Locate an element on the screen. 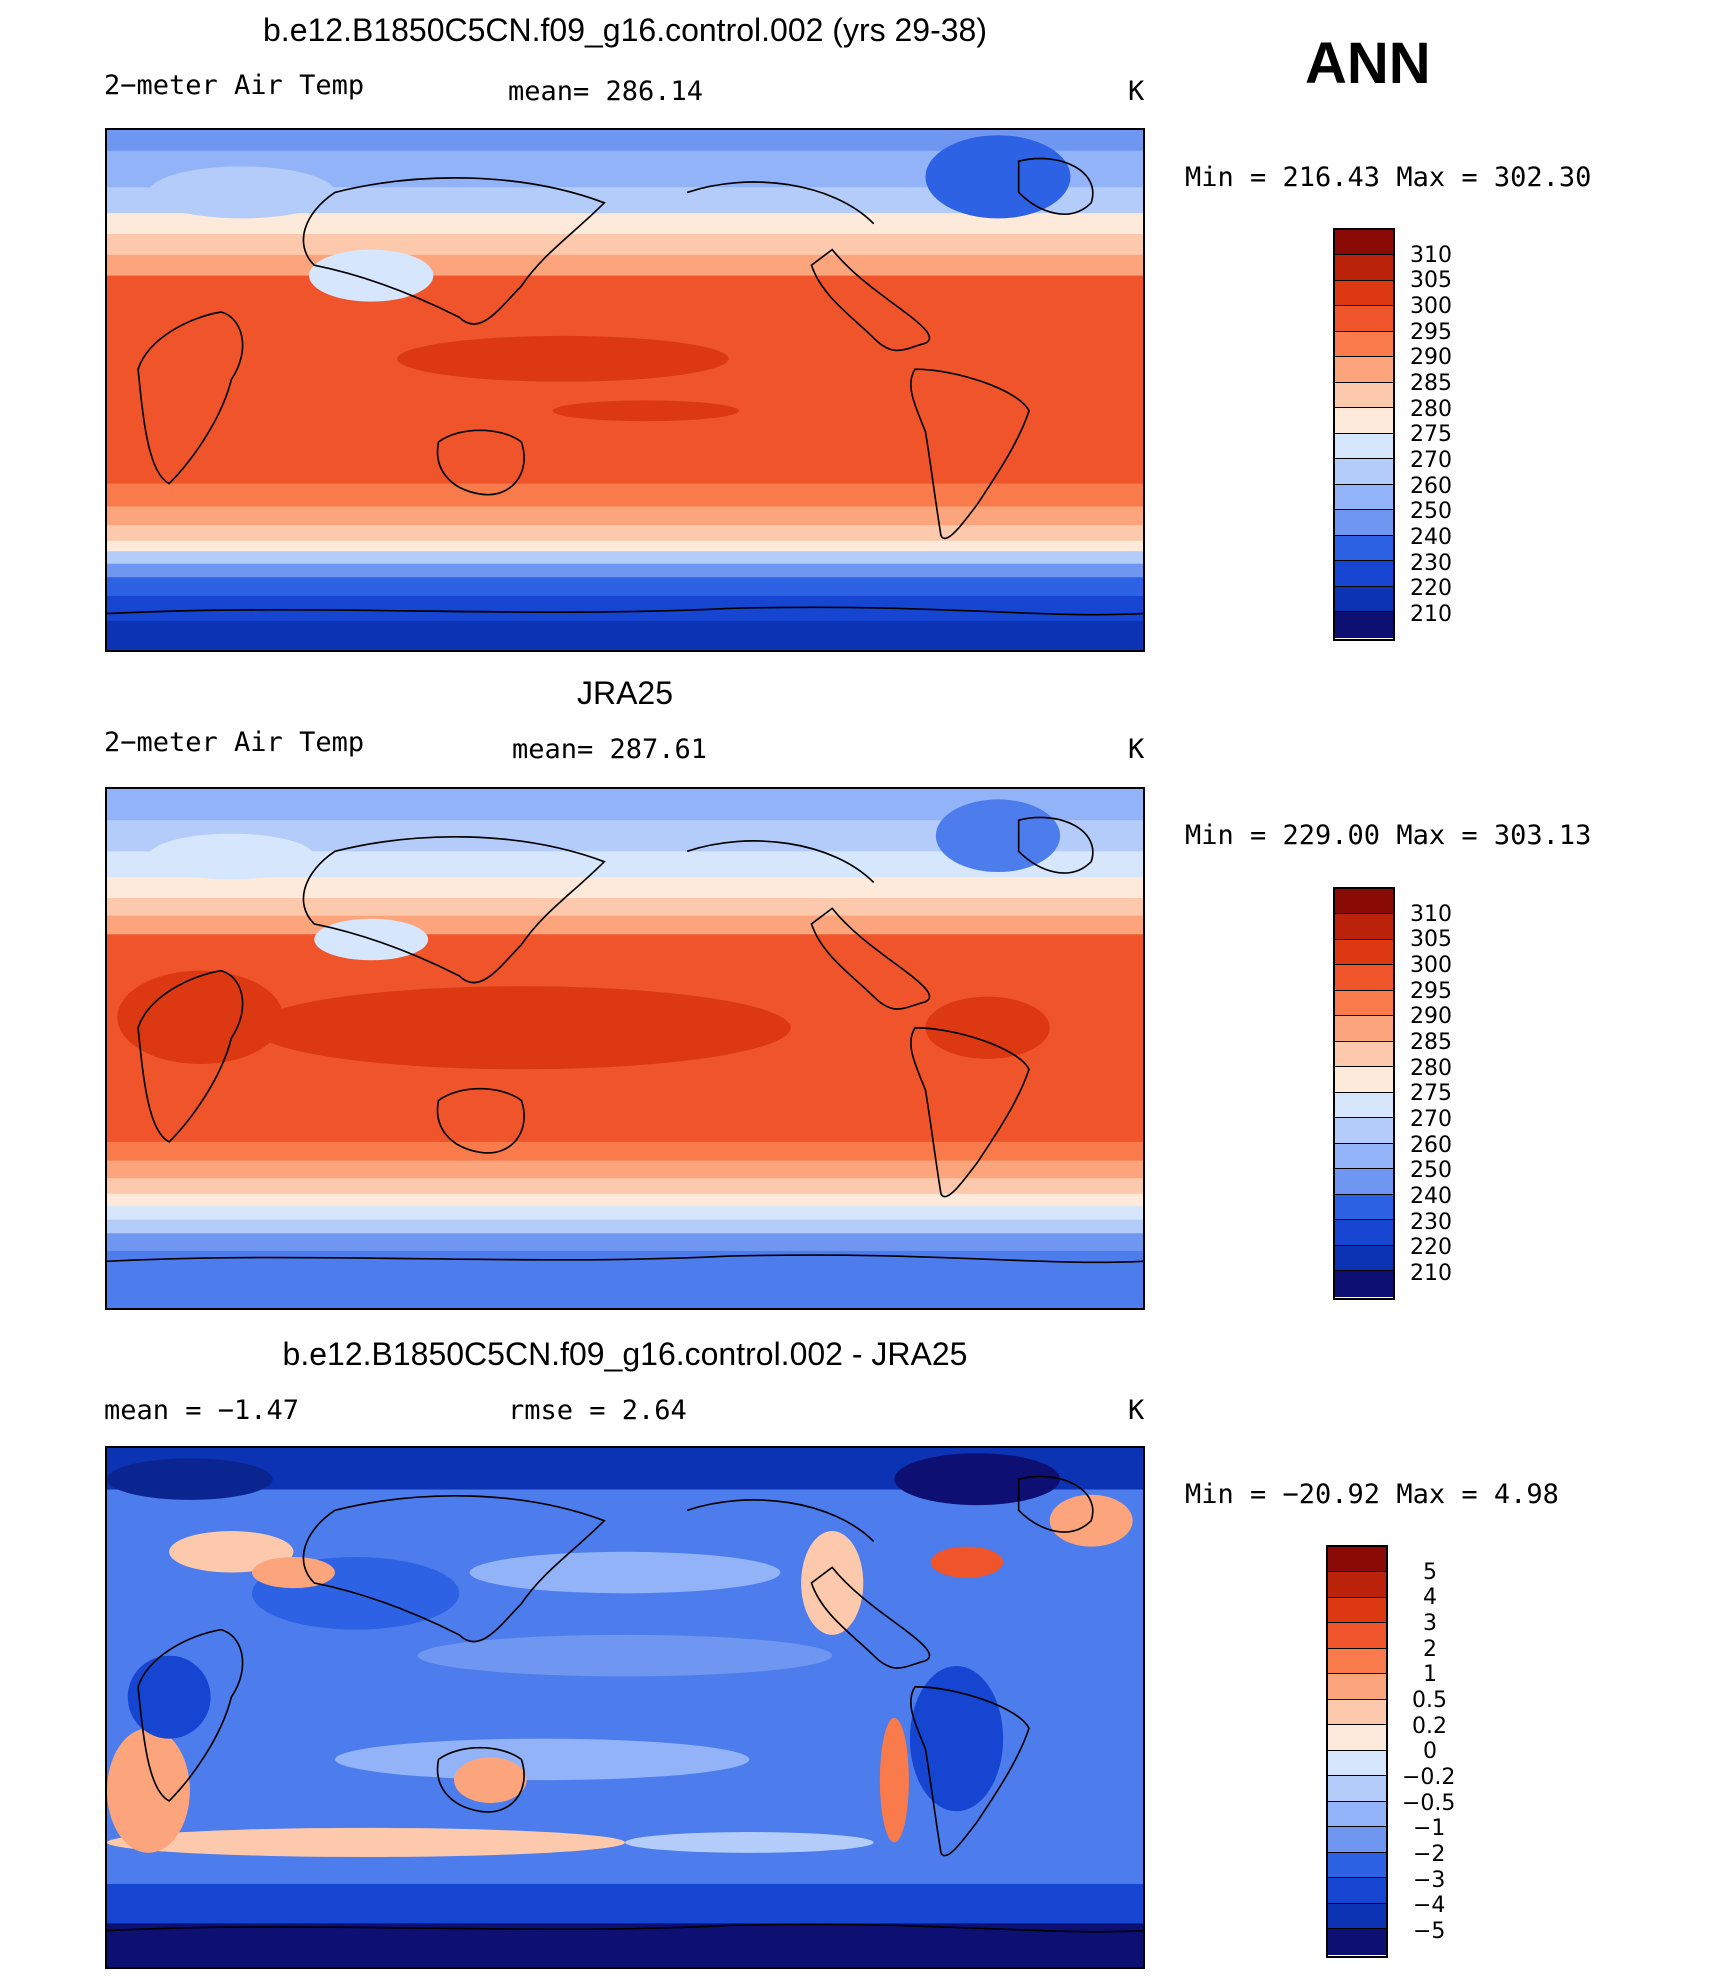 Image resolution: width=1710 pixels, height=1981 pixels. panel3-mean-label: mean = −1.47 is located at coordinates (202, 1410).